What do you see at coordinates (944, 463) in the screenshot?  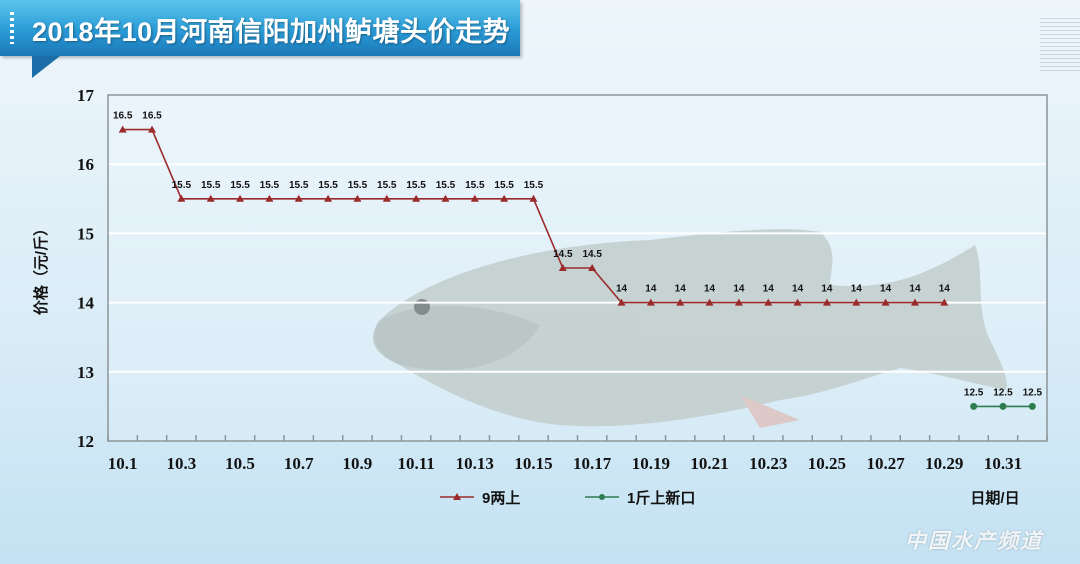 I see `x-tick-label: 10.29` at bounding box center [944, 463].